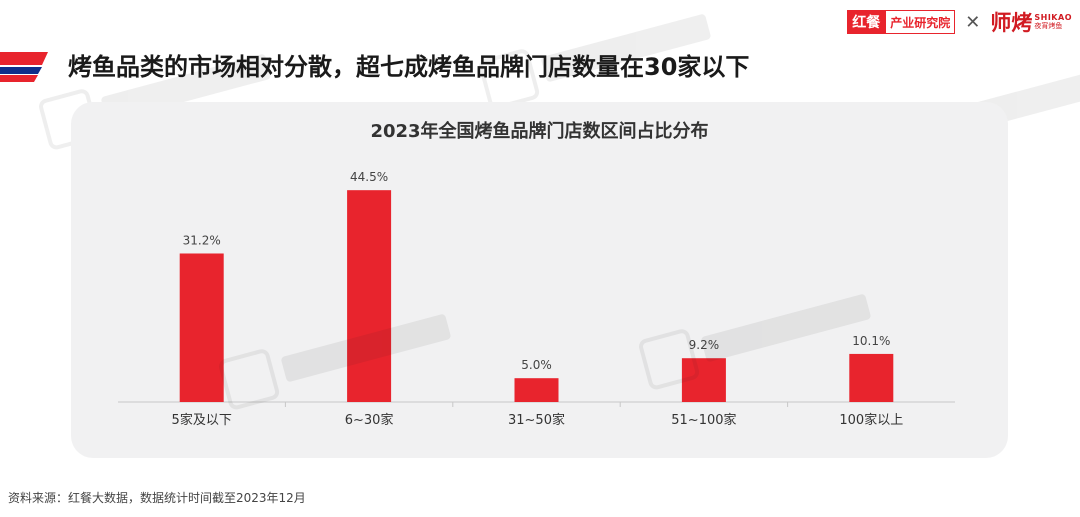 Image resolution: width=1080 pixels, height=517 pixels. I want to click on data-label: 9.2%, so click(704, 345).